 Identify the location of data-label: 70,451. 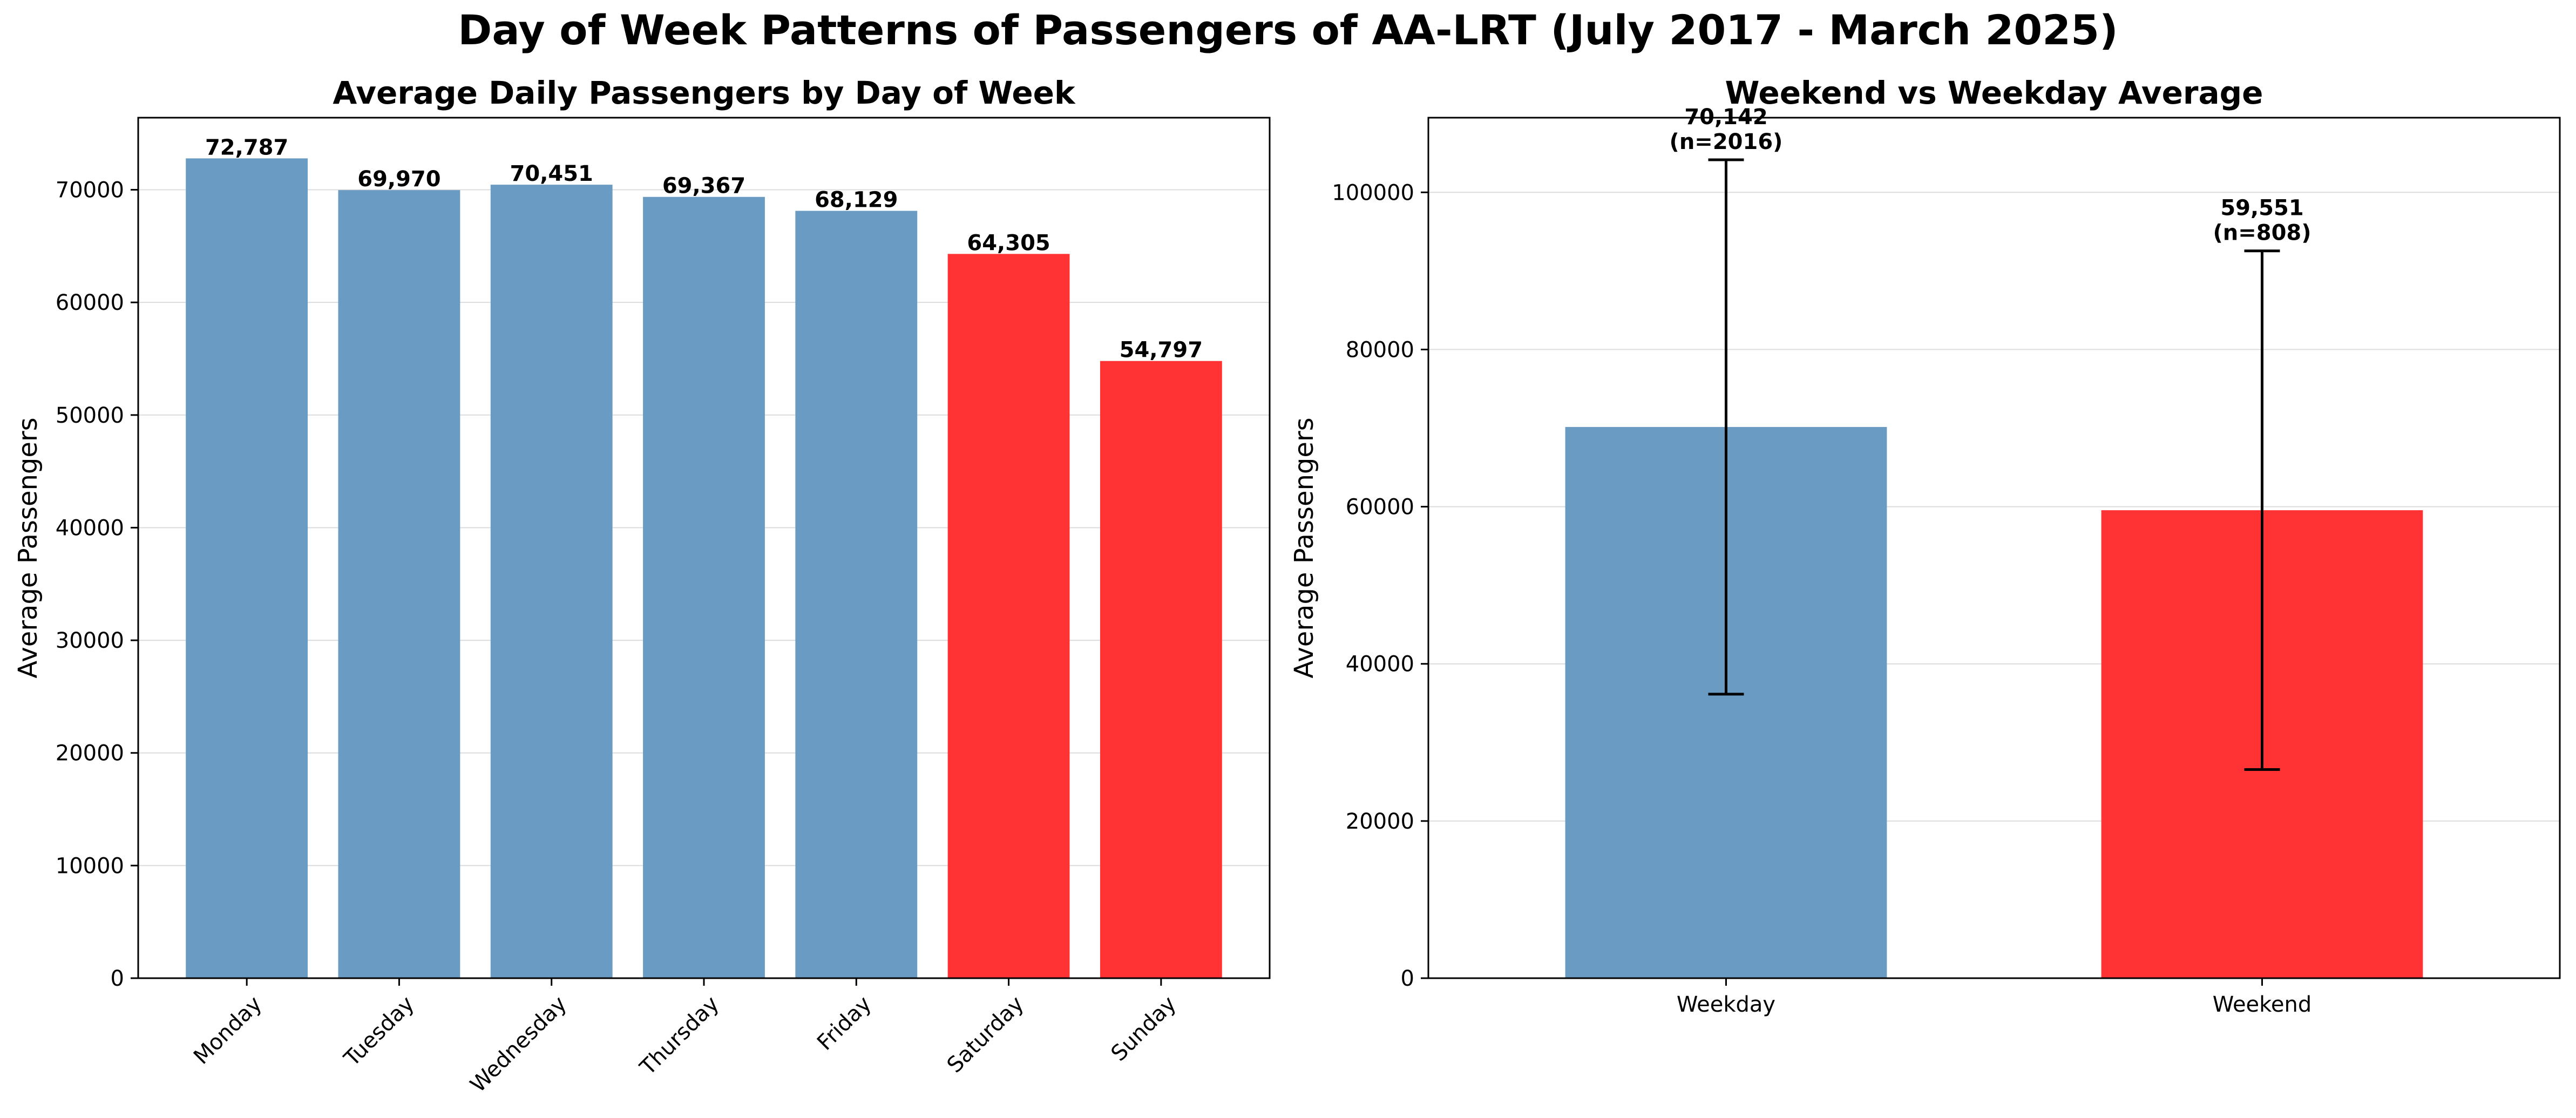
(551, 173).